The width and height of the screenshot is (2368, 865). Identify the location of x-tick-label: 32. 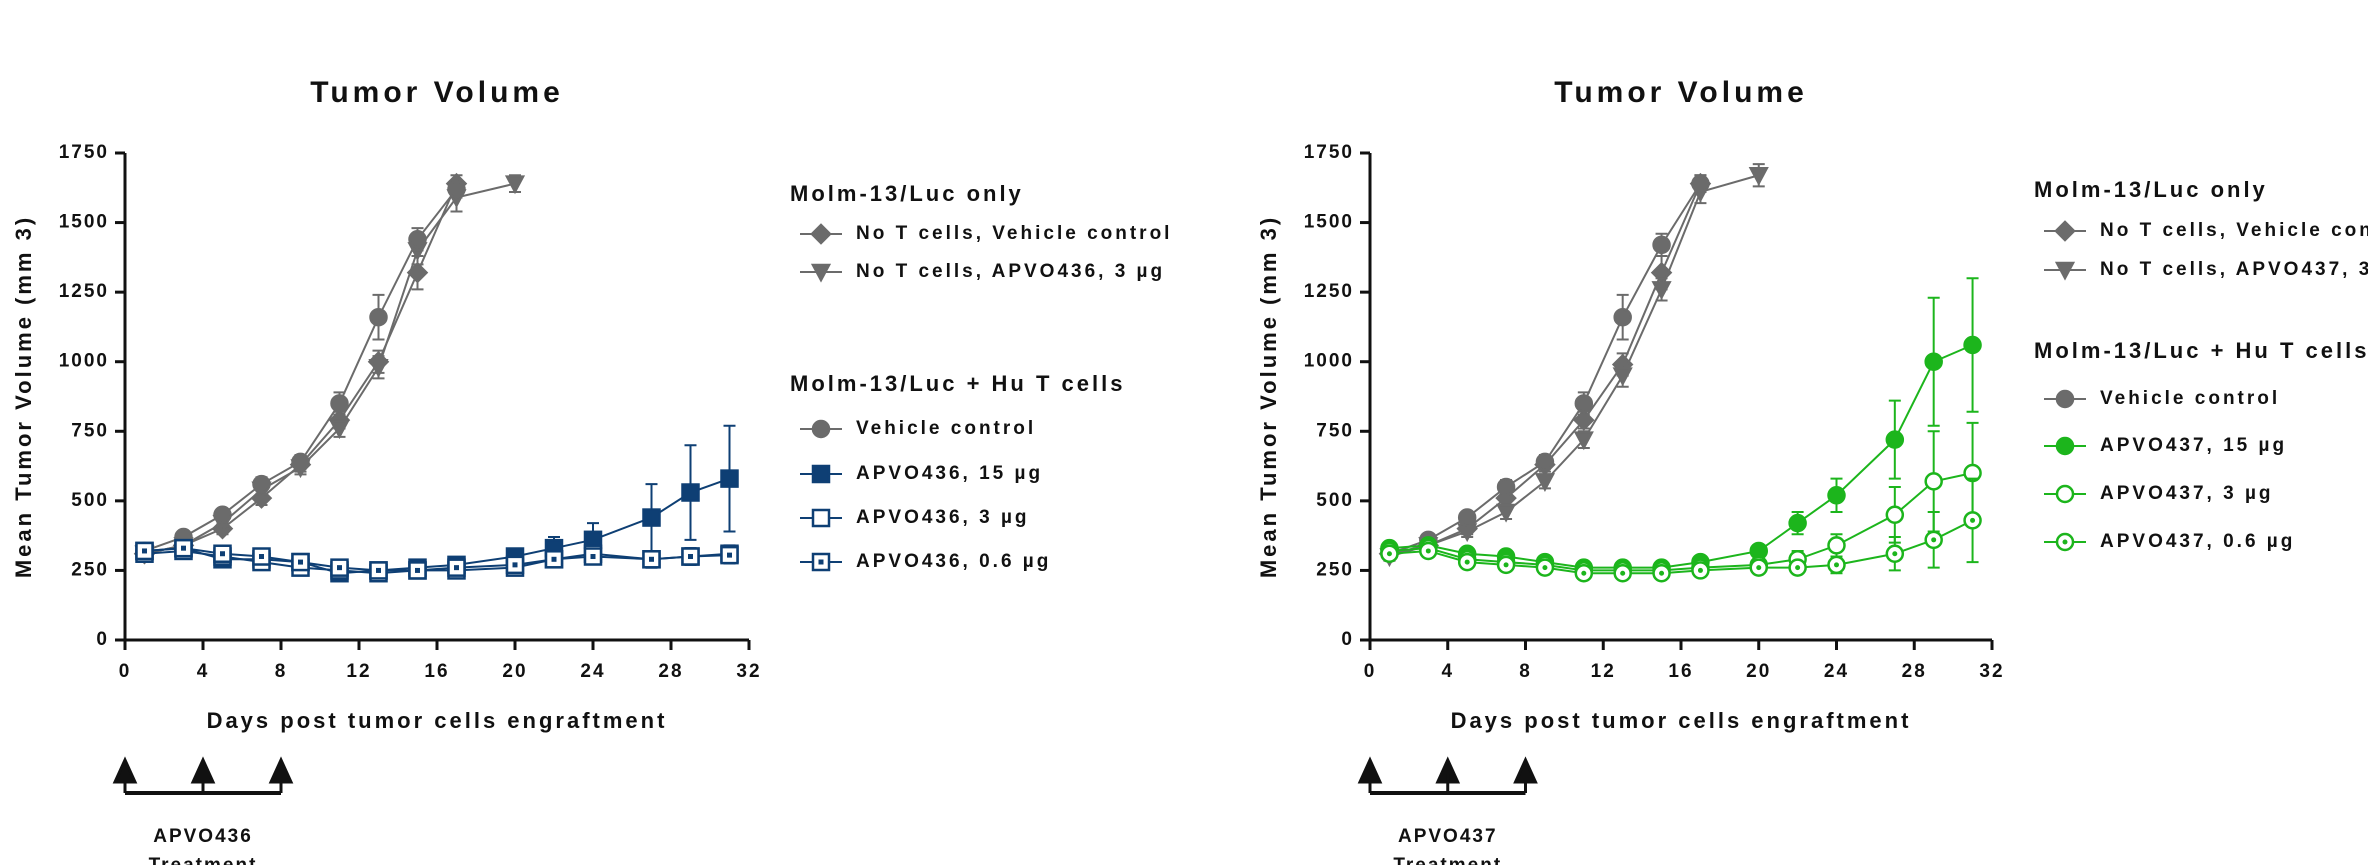
(1991, 671).